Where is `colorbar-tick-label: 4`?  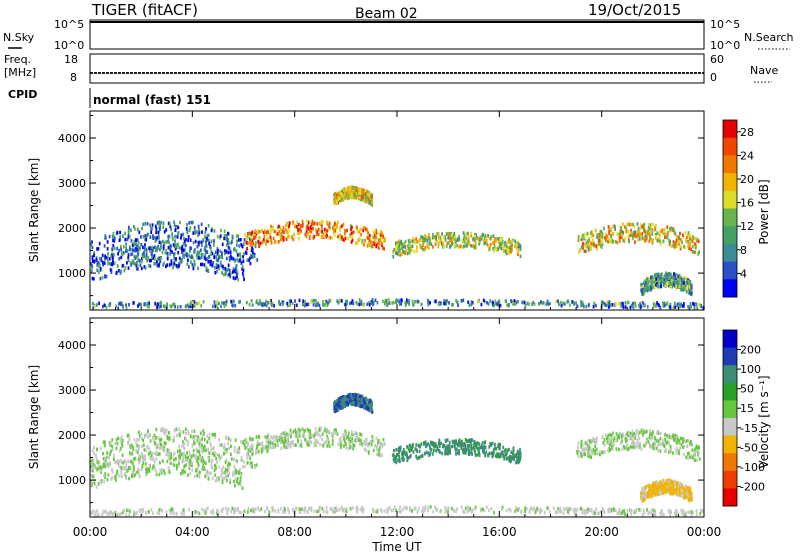 colorbar-tick-label: 4 is located at coordinates (743, 273).